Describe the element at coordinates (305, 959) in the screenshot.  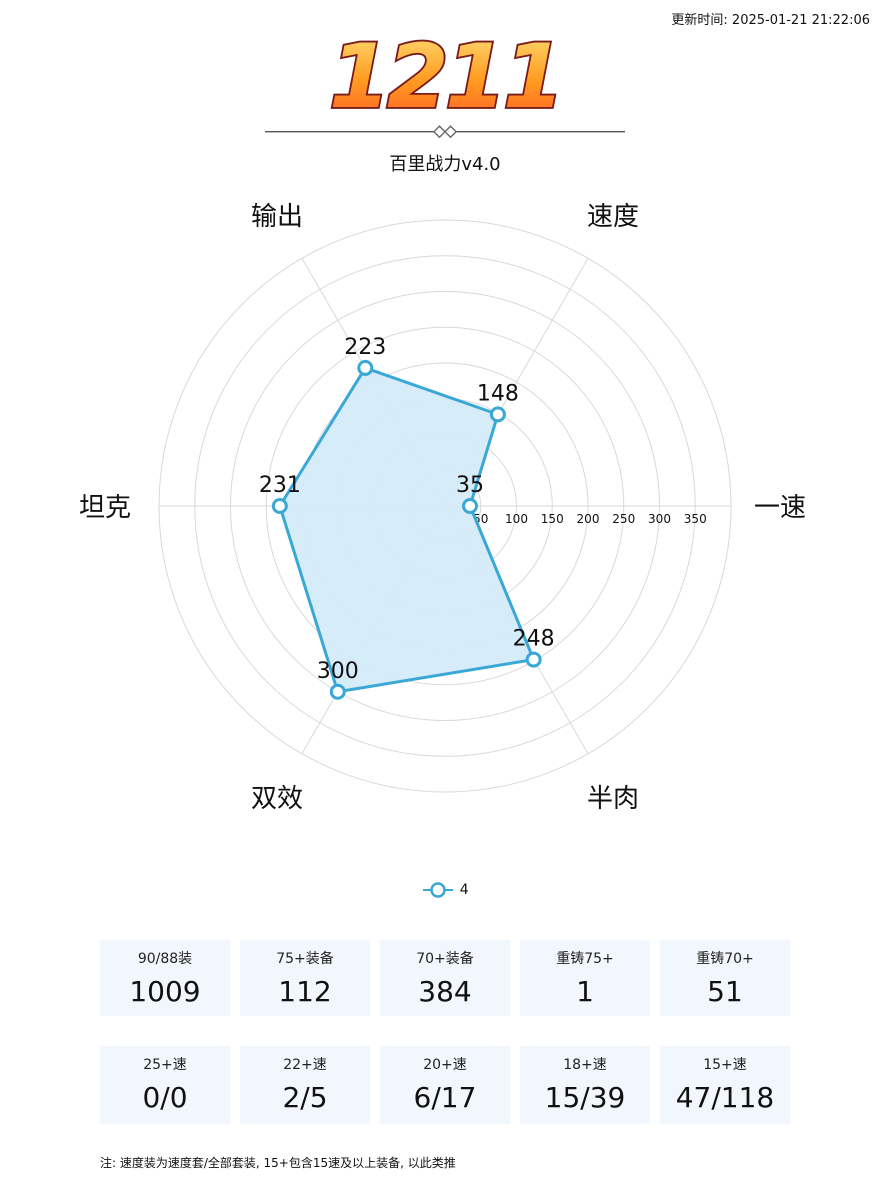
I see `stat-label: 75+装备` at that location.